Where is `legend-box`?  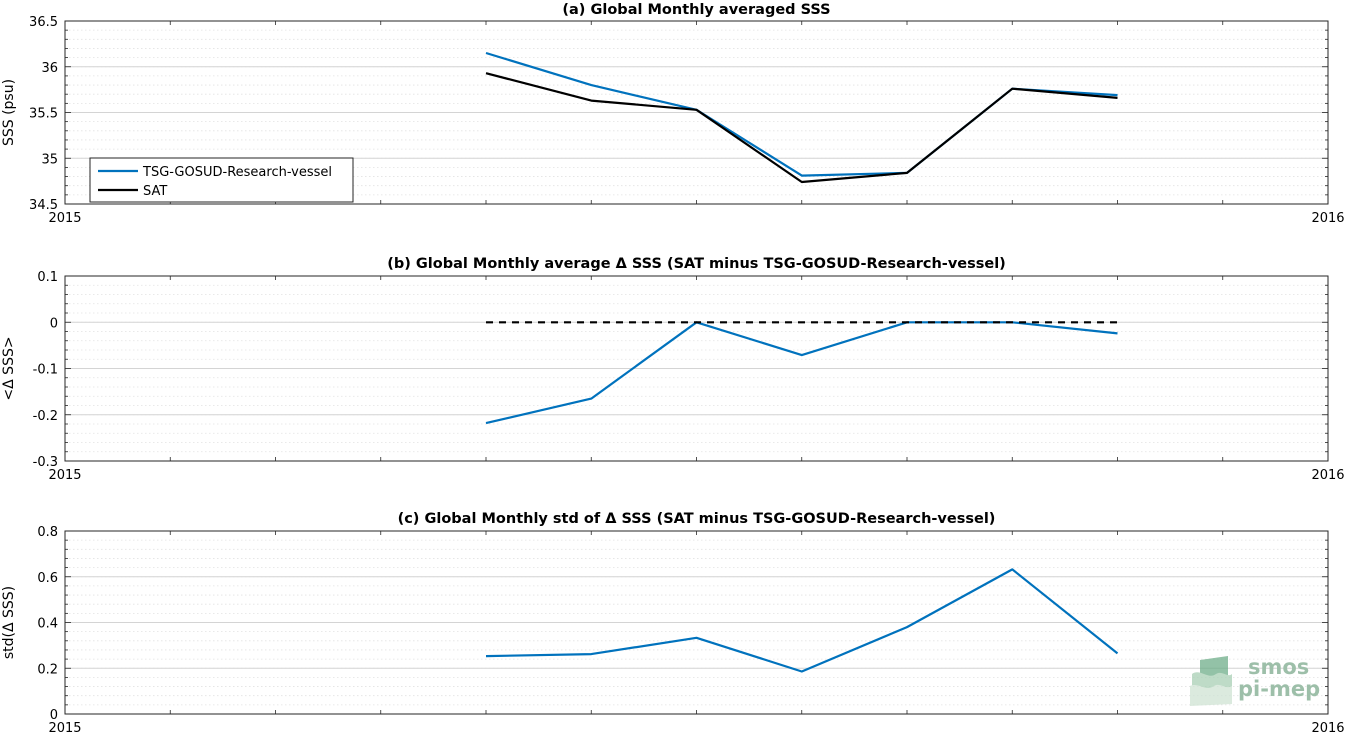
legend-box is located at coordinates (221, 180).